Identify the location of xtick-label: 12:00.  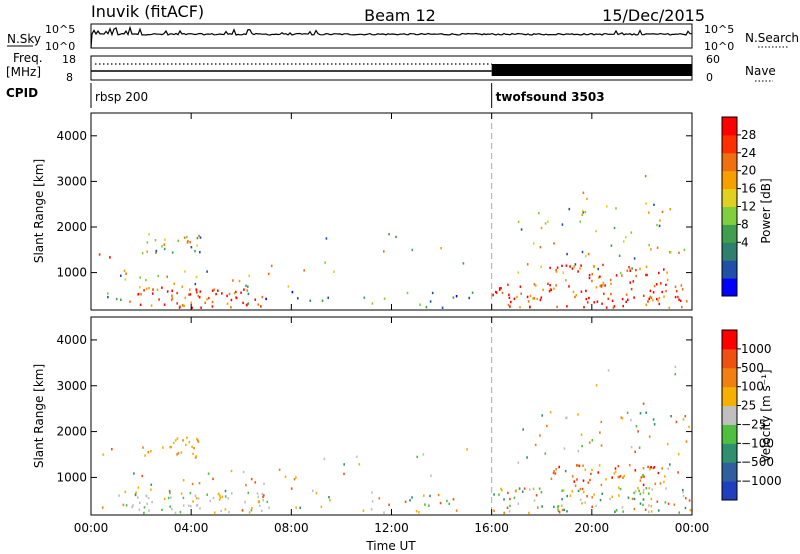
(391, 528).